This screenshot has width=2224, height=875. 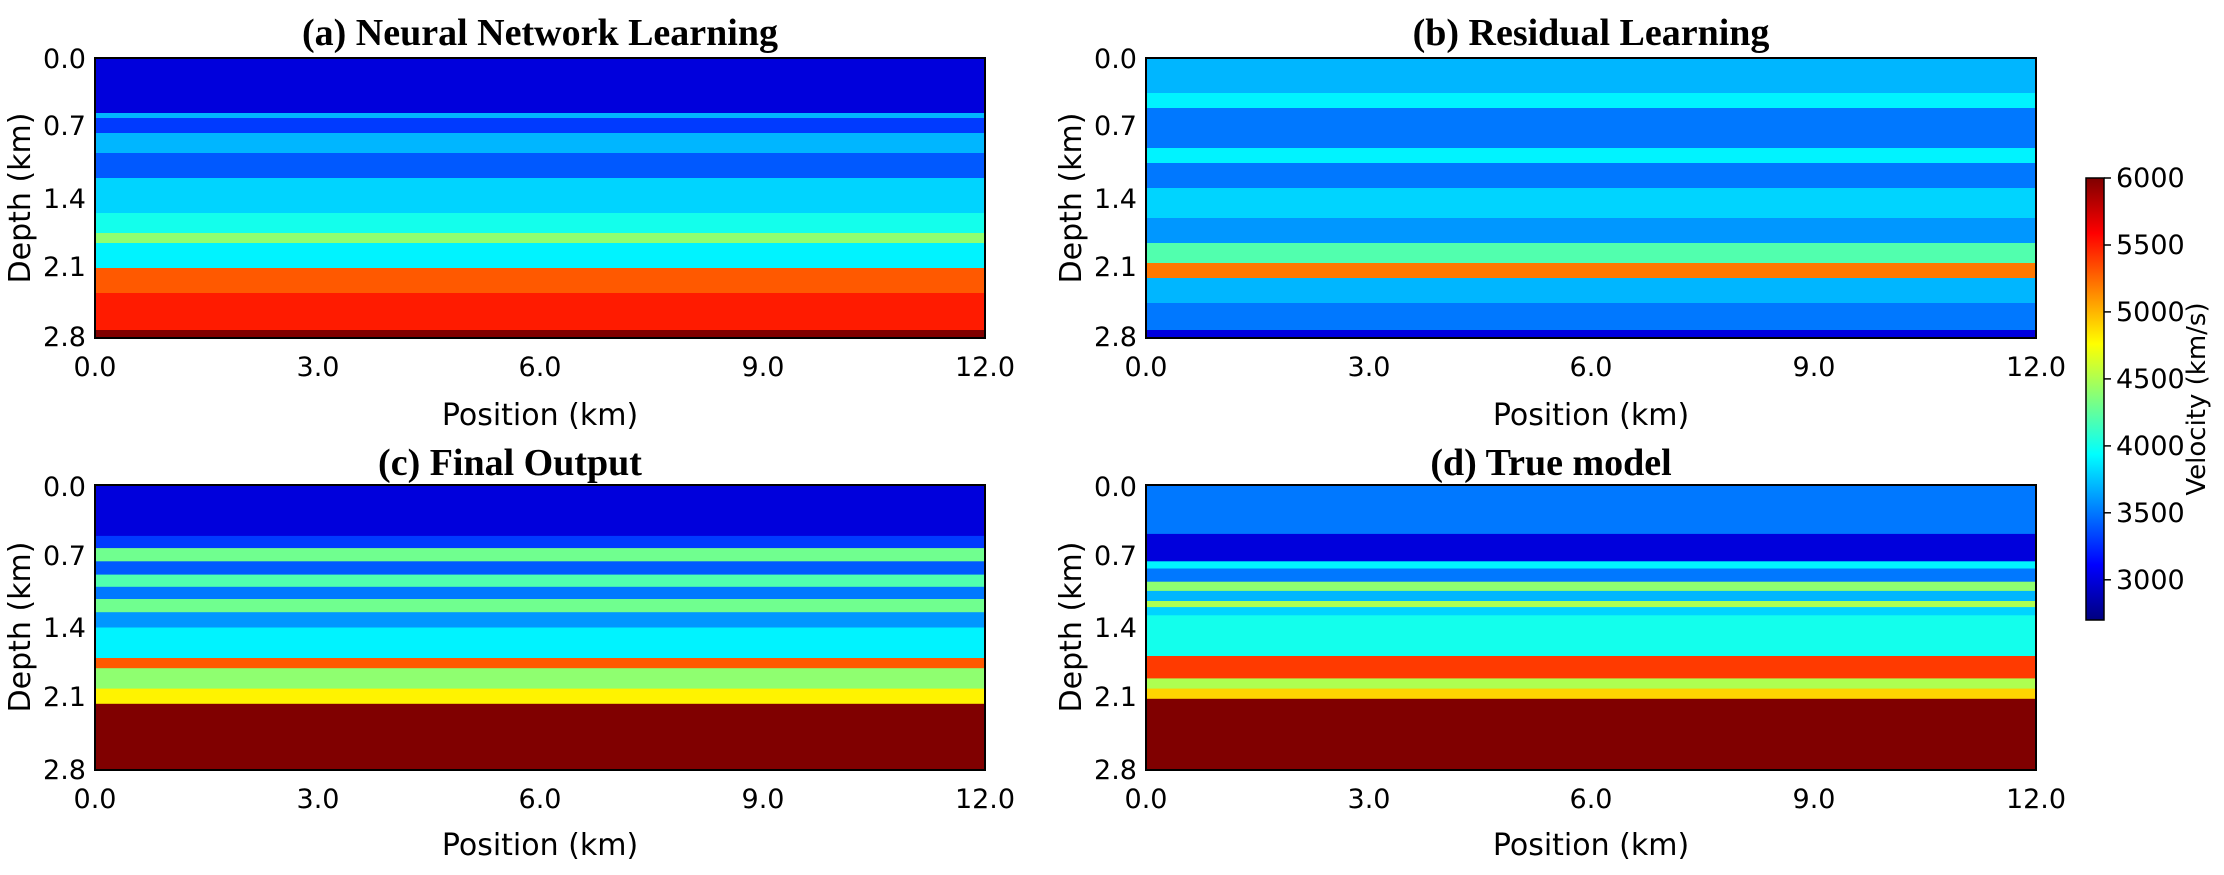 I want to click on colorbar-label: Velocity (km/s), so click(x=2197, y=398).